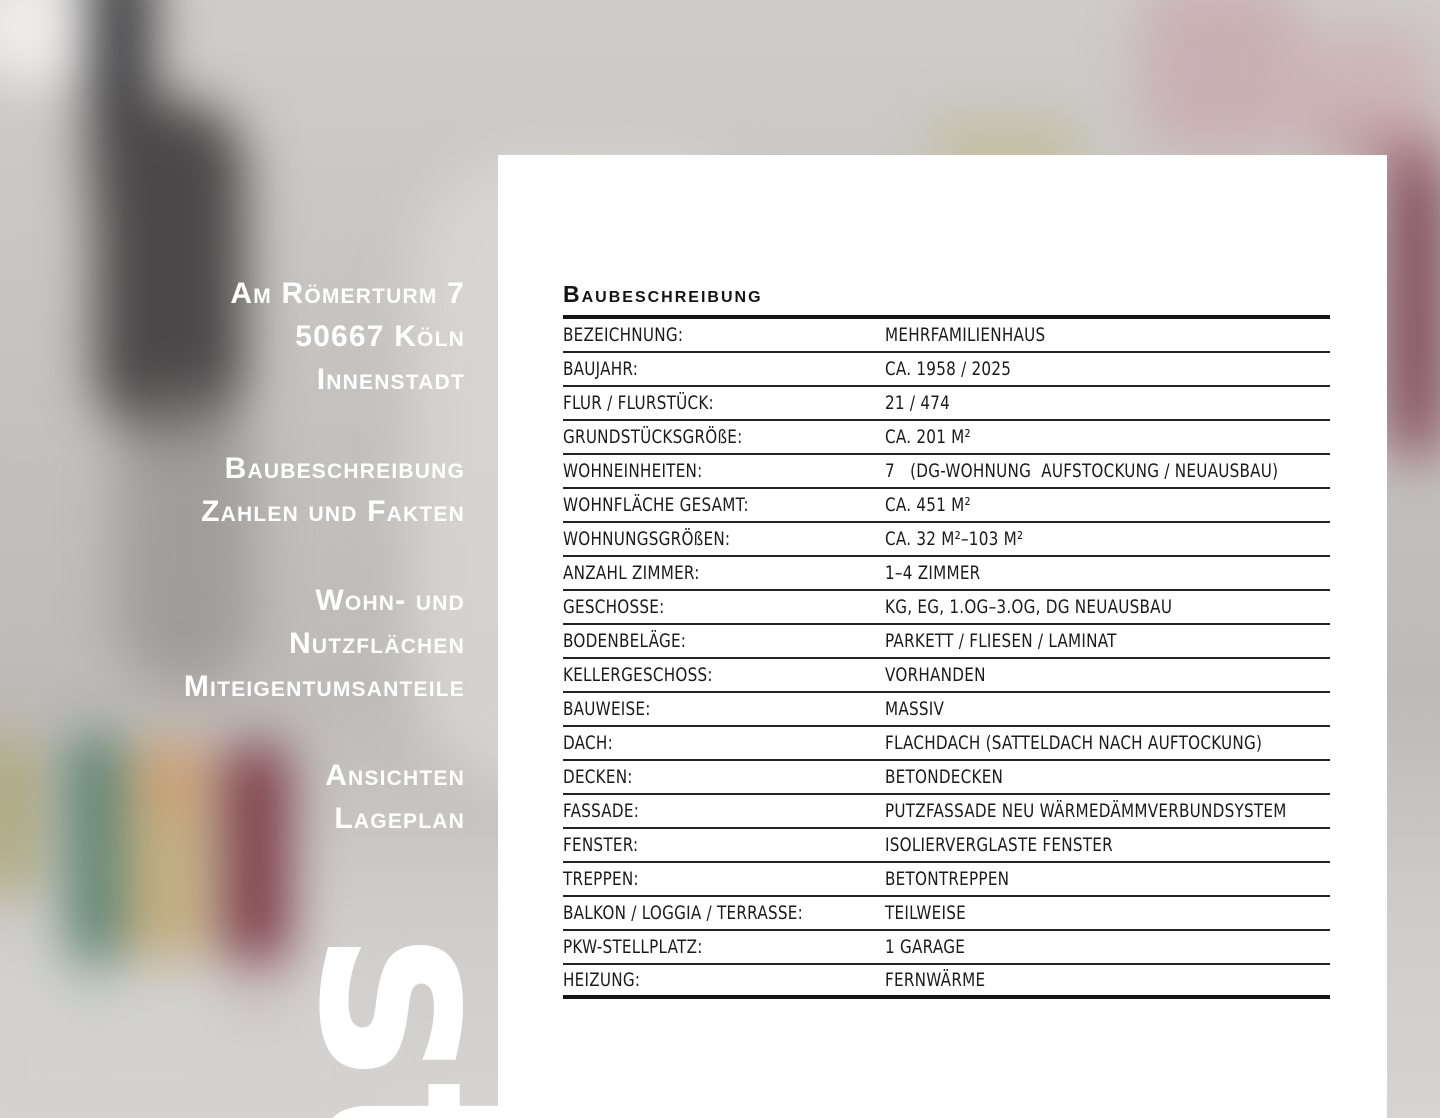 The width and height of the screenshot is (1440, 1118). What do you see at coordinates (1107, 539) in the screenshot?
I see `row-value: CA. 32 M²–103 M²` at bounding box center [1107, 539].